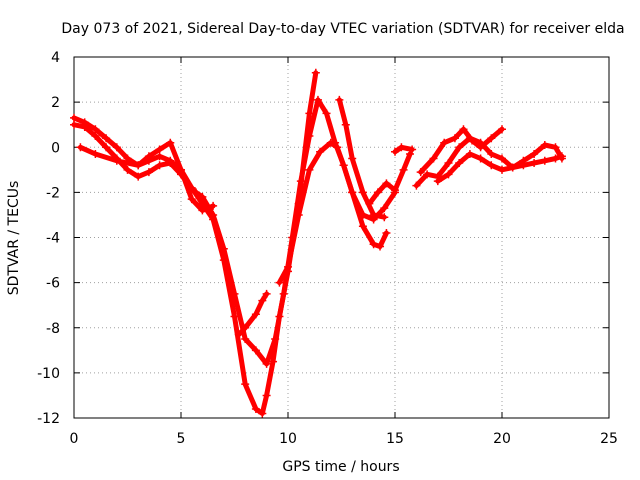 This screenshot has height=480, width=640. Describe the element at coordinates (395, 439) in the screenshot. I see `x-tick-label: 15` at that location.